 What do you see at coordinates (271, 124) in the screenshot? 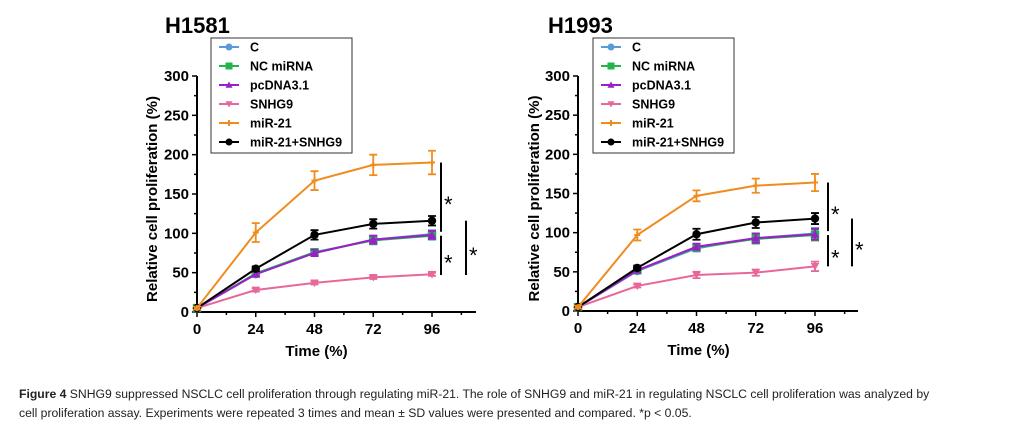
I see `legend-label: miR-21` at bounding box center [271, 124].